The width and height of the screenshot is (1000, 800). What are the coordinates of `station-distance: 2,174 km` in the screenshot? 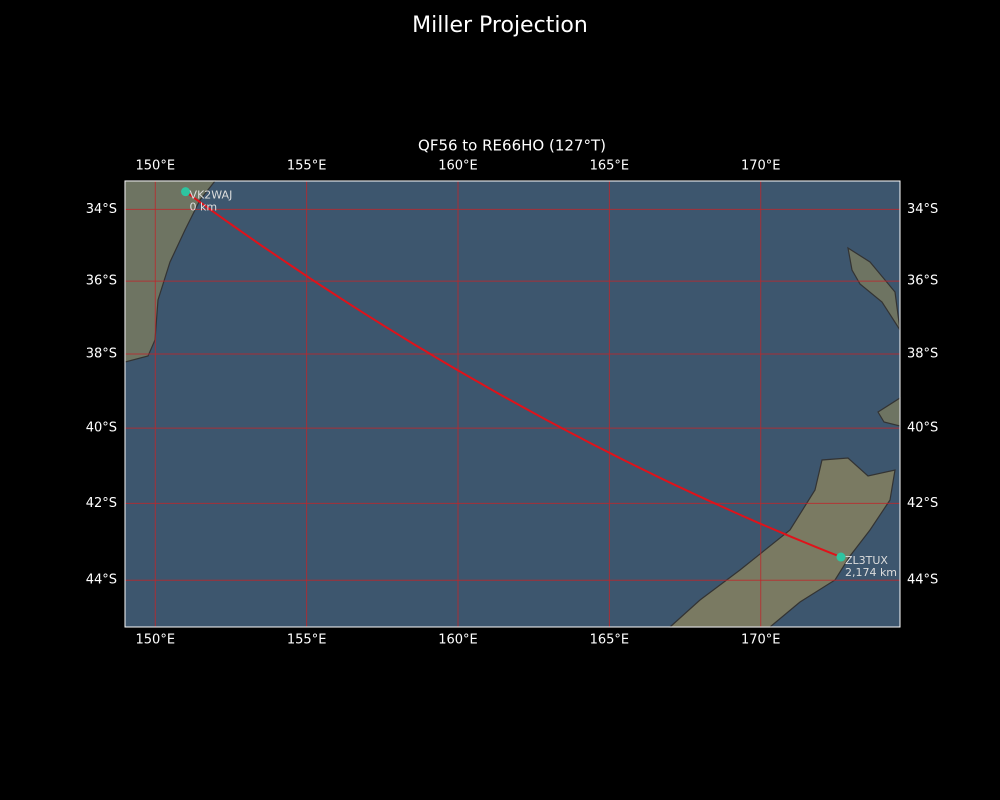 It's located at (871, 572).